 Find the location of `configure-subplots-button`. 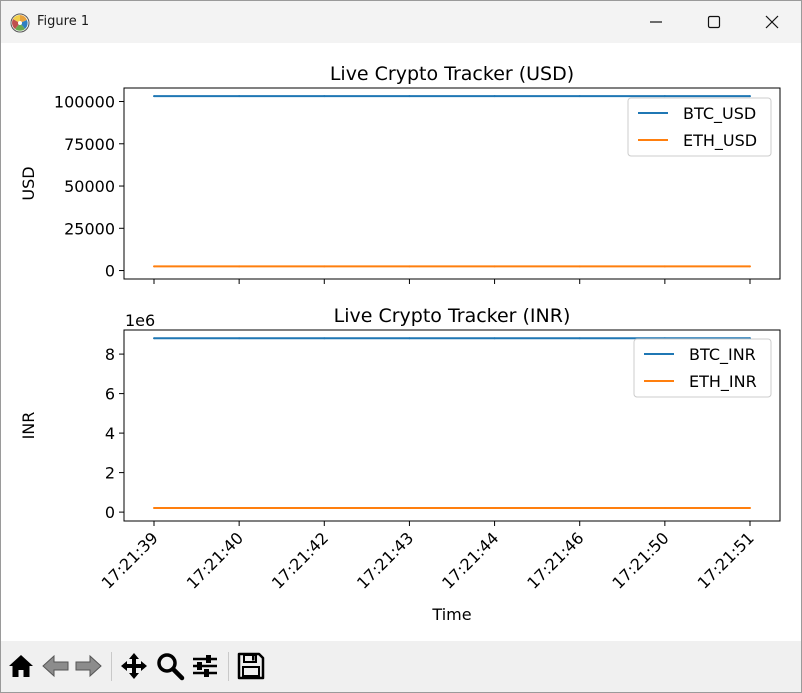

configure-subplots-button is located at coordinates (205, 666).